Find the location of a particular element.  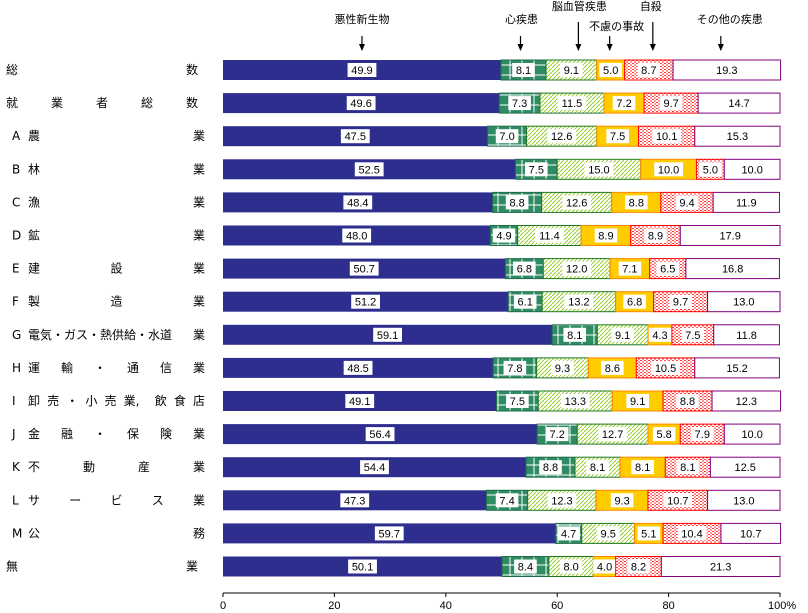

data-label: 49.9 is located at coordinates (361, 71).